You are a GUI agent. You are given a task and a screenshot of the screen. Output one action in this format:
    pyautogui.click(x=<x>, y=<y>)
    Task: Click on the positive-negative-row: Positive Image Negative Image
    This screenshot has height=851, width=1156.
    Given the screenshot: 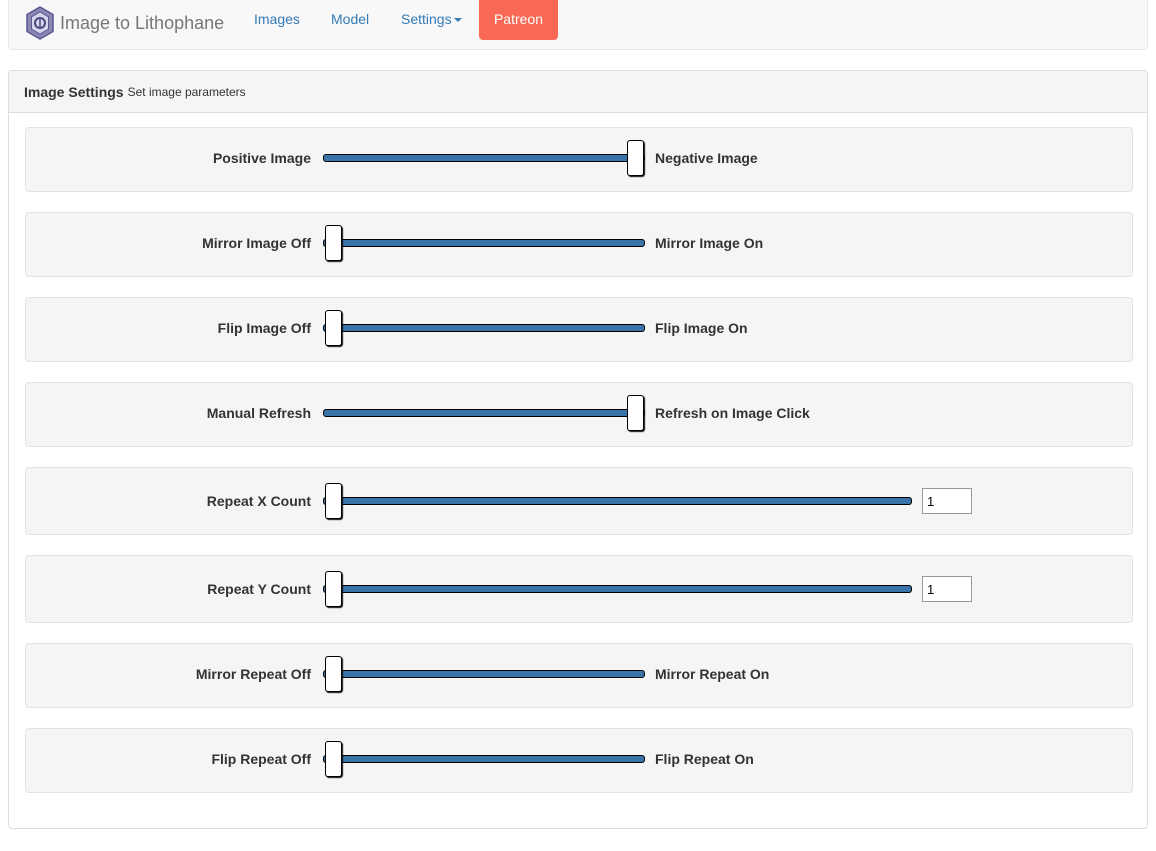 What is the action you would take?
    pyautogui.click(x=579, y=159)
    